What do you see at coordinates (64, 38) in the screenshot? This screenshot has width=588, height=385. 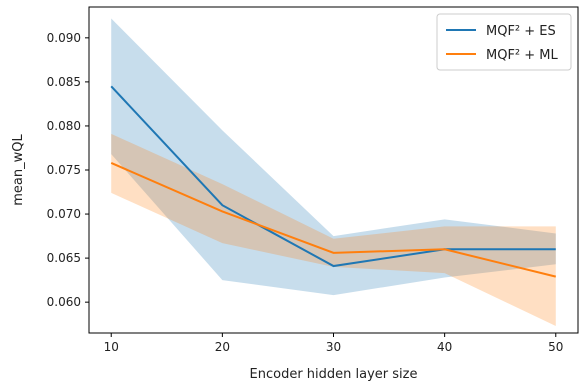 I see `y-tick-label: 0.090` at bounding box center [64, 38].